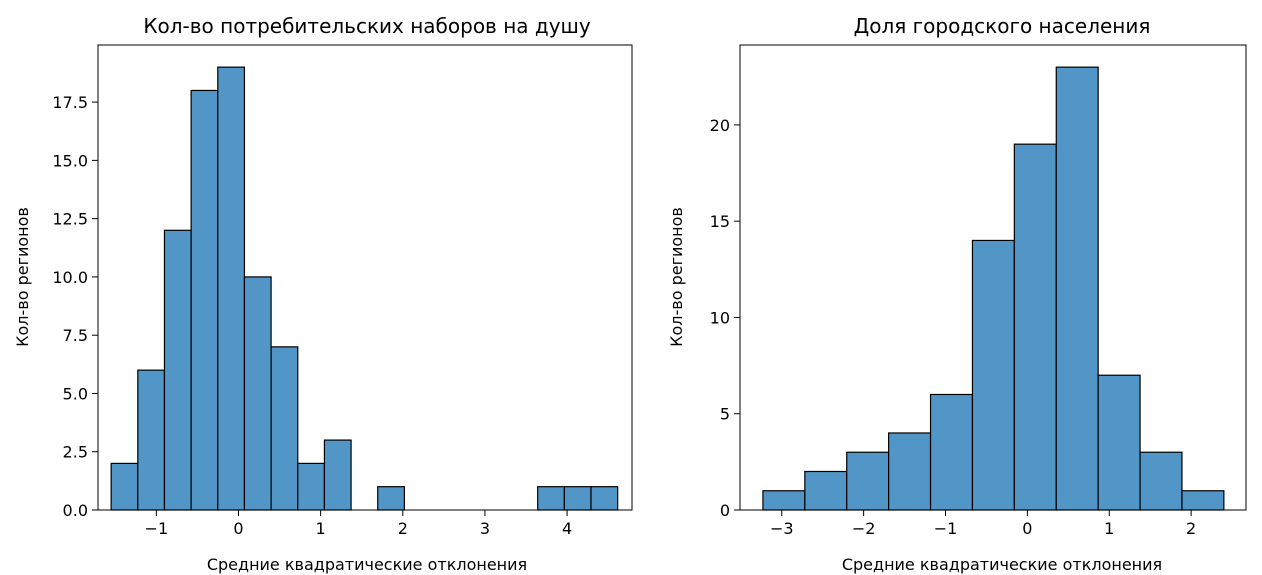 The height and width of the screenshot is (575, 1262). I want to click on chart2-x-axis-label: Средние квадратические отклонения, so click(1002, 564).